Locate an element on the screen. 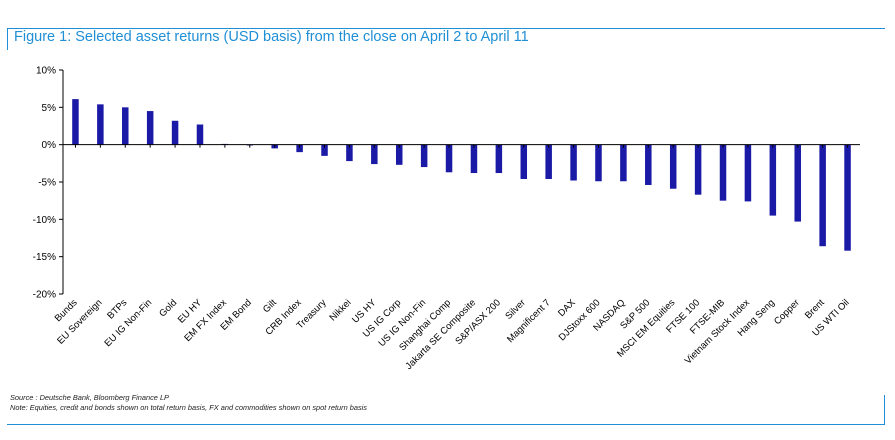 The height and width of the screenshot is (440, 895). frame-right-border is located at coordinates (884, 409).